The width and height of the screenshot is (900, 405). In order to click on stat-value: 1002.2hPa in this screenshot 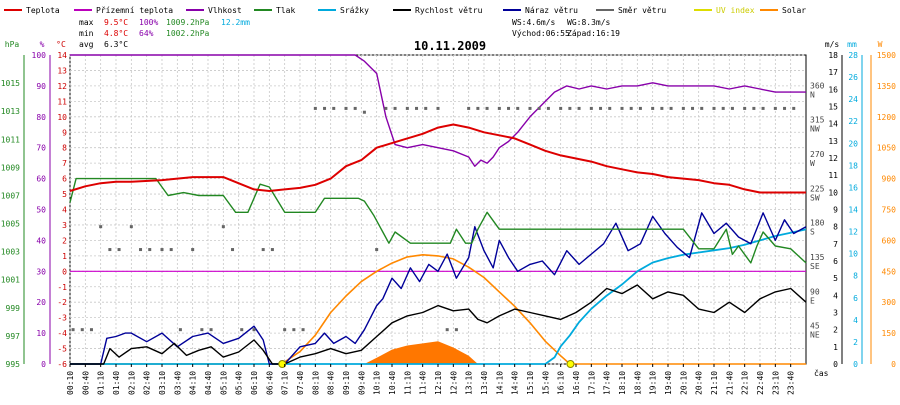, I will do `click(188, 33)`.